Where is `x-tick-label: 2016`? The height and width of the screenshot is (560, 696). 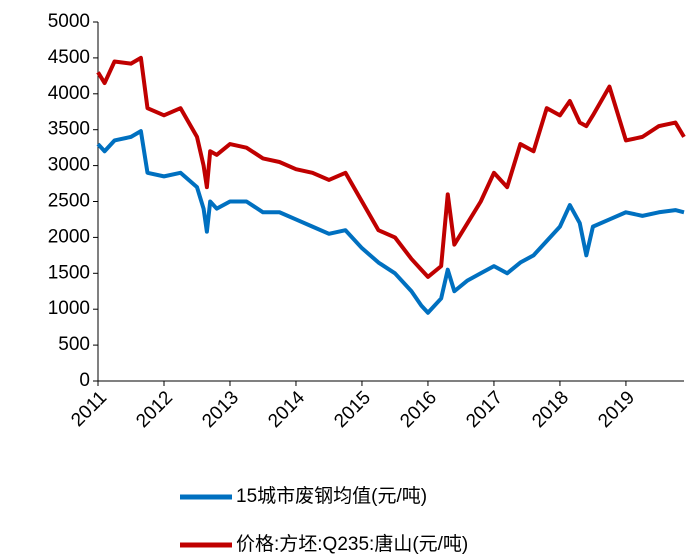
x-tick-label: 2016 is located at coordinates (418, 409).